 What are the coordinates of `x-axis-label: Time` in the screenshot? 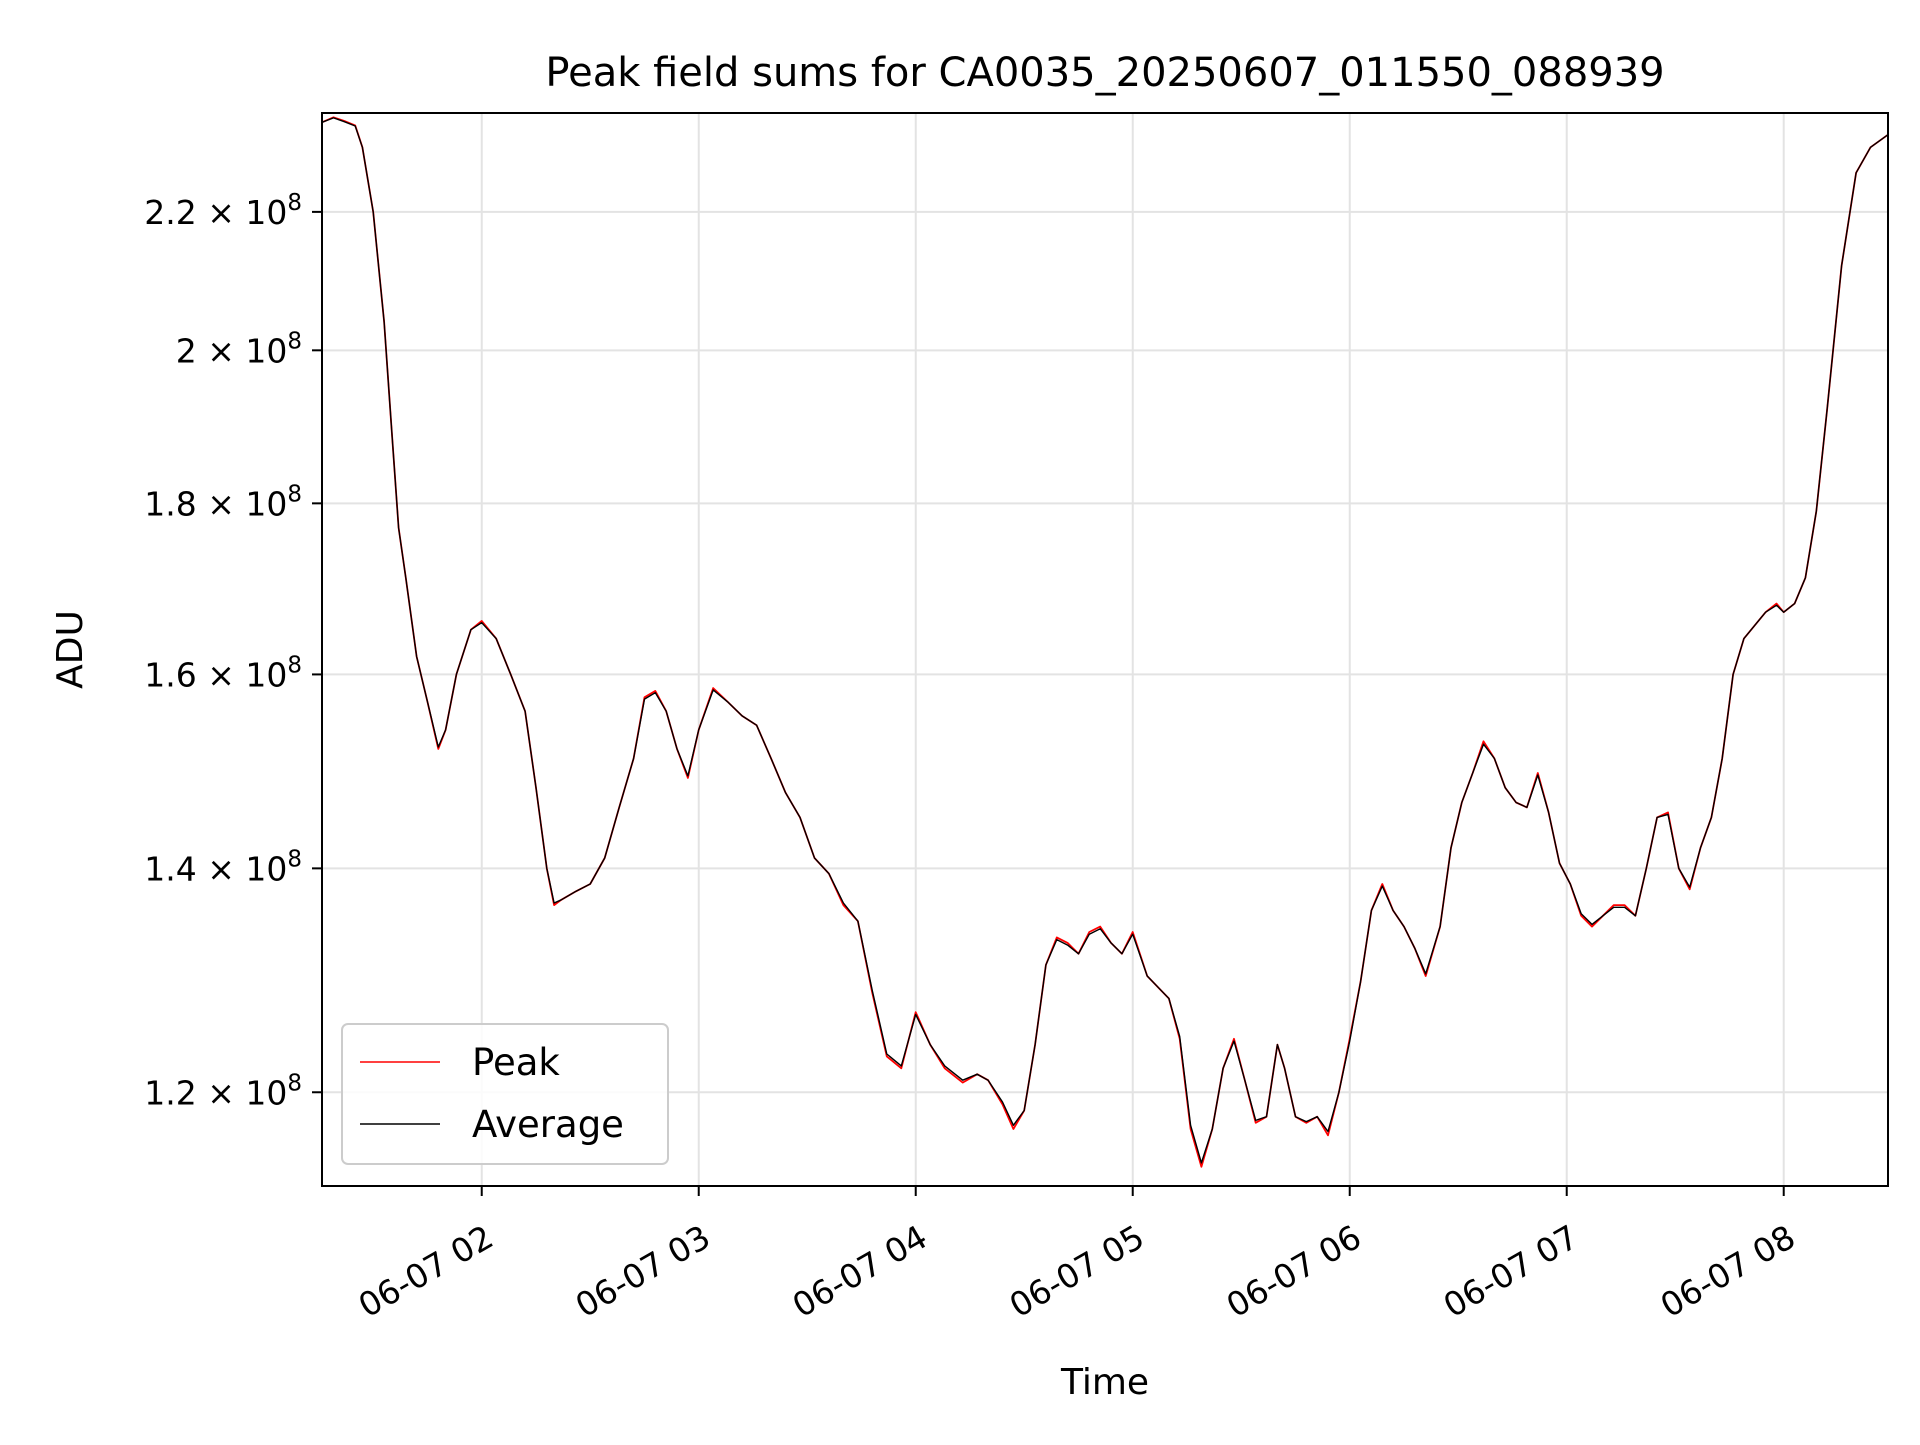 It's located at (1104, 1382).